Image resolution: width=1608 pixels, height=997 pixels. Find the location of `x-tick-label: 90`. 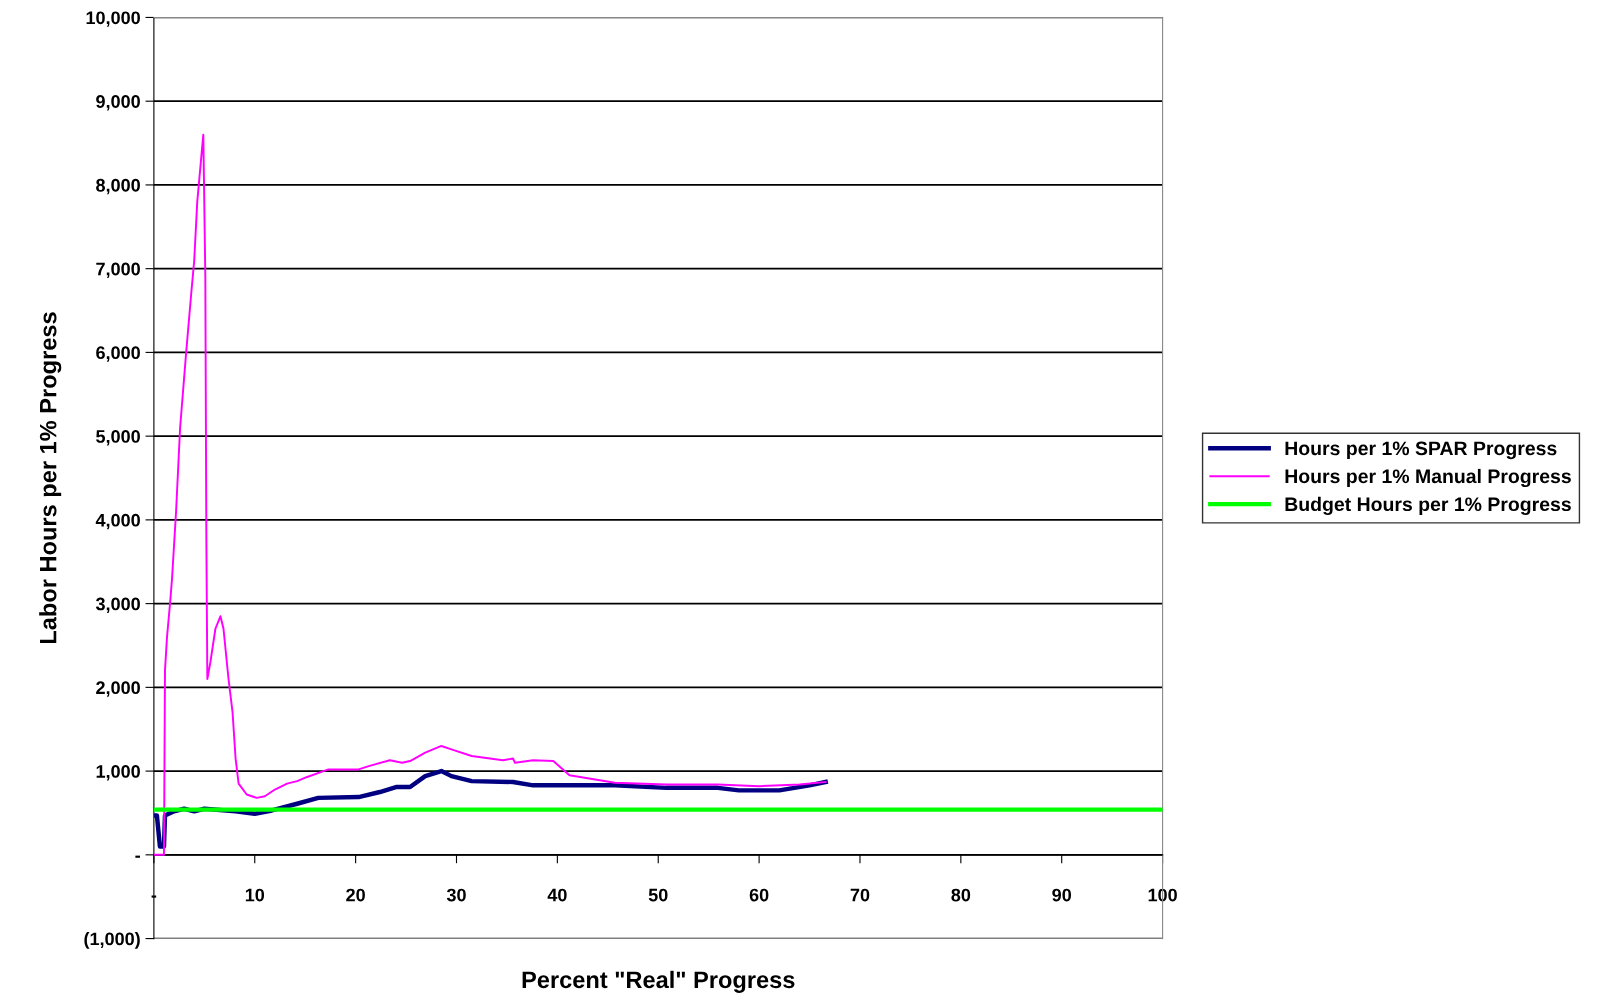

x-tick-label: 90 is located at coordinates (1062, 895).